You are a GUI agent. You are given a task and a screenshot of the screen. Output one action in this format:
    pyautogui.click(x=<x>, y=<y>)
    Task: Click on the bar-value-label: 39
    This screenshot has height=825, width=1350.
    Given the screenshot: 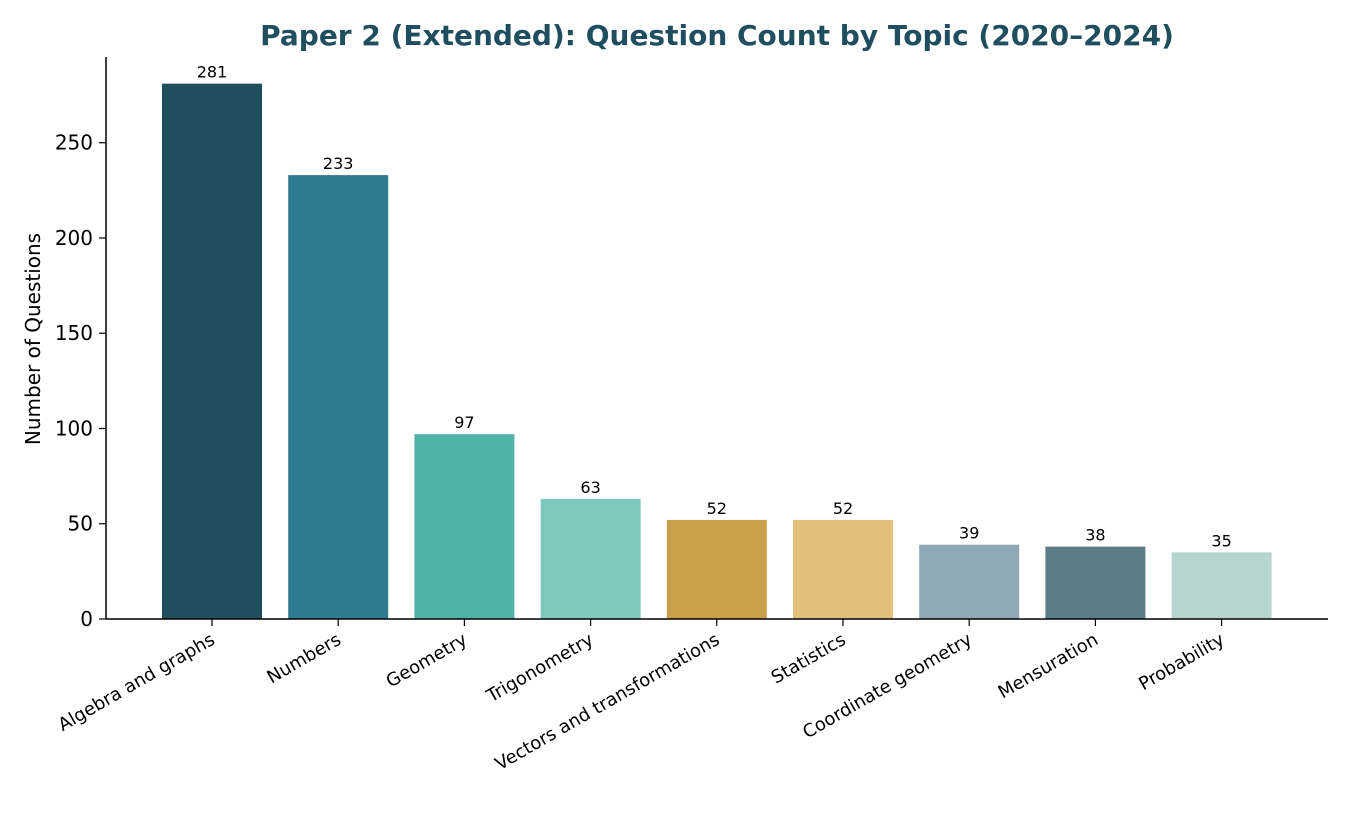 What is the action you would take?
    pyautogui.click(x=969, y=533)
    